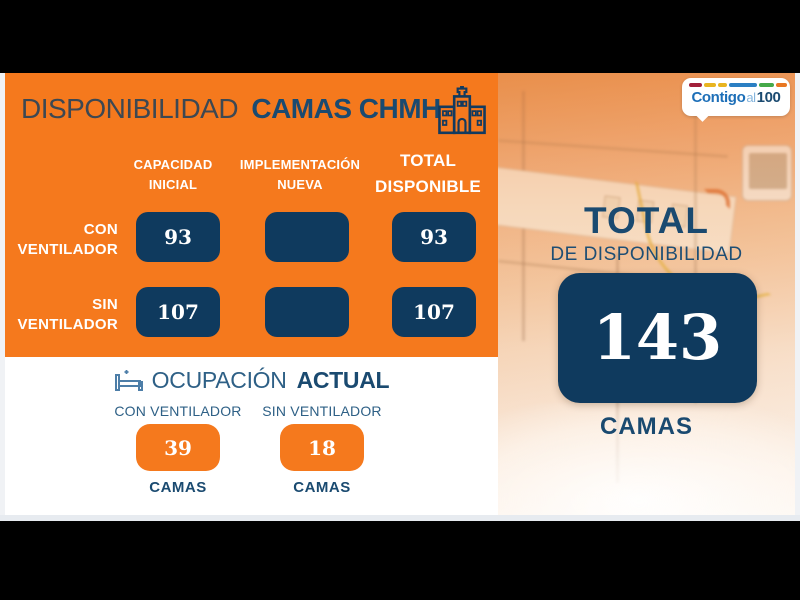 The width and height of the screenshot is (800, 600). I want to click on table-cell-sin-capacidad: 107, so click(178, 312).